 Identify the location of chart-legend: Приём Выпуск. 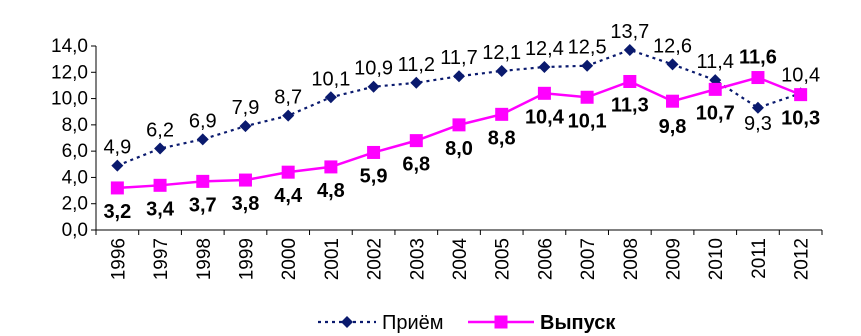
(467, 323).